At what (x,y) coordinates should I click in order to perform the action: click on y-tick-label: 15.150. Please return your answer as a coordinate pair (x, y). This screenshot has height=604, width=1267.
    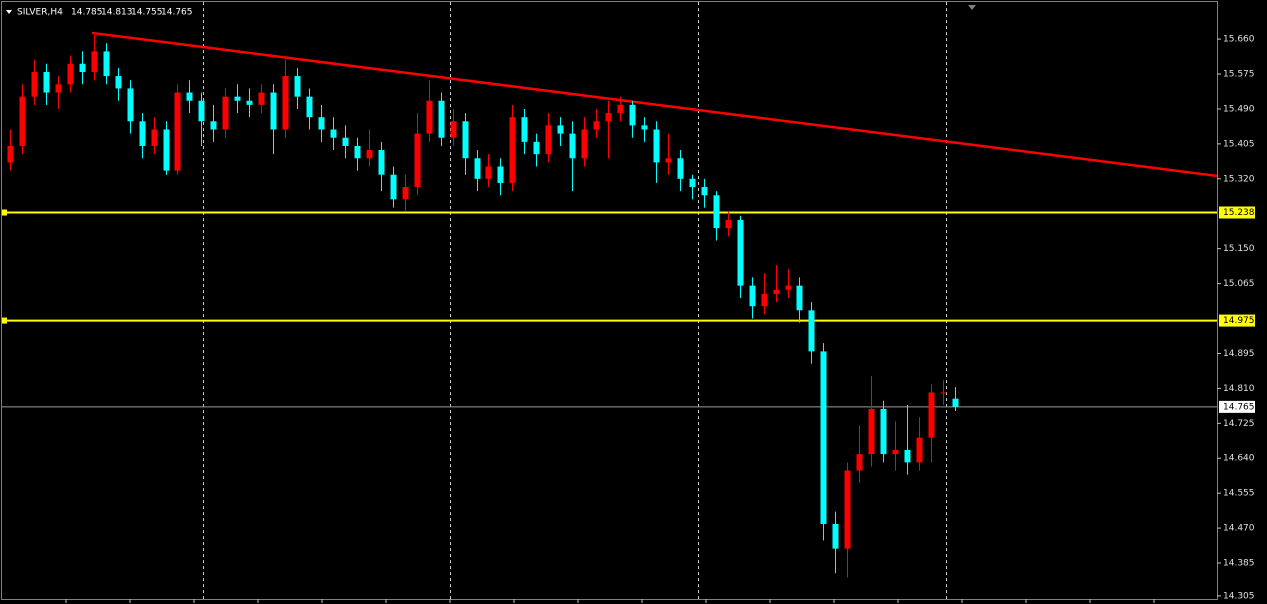
    Looking at the image, I should click on (1239, 249).